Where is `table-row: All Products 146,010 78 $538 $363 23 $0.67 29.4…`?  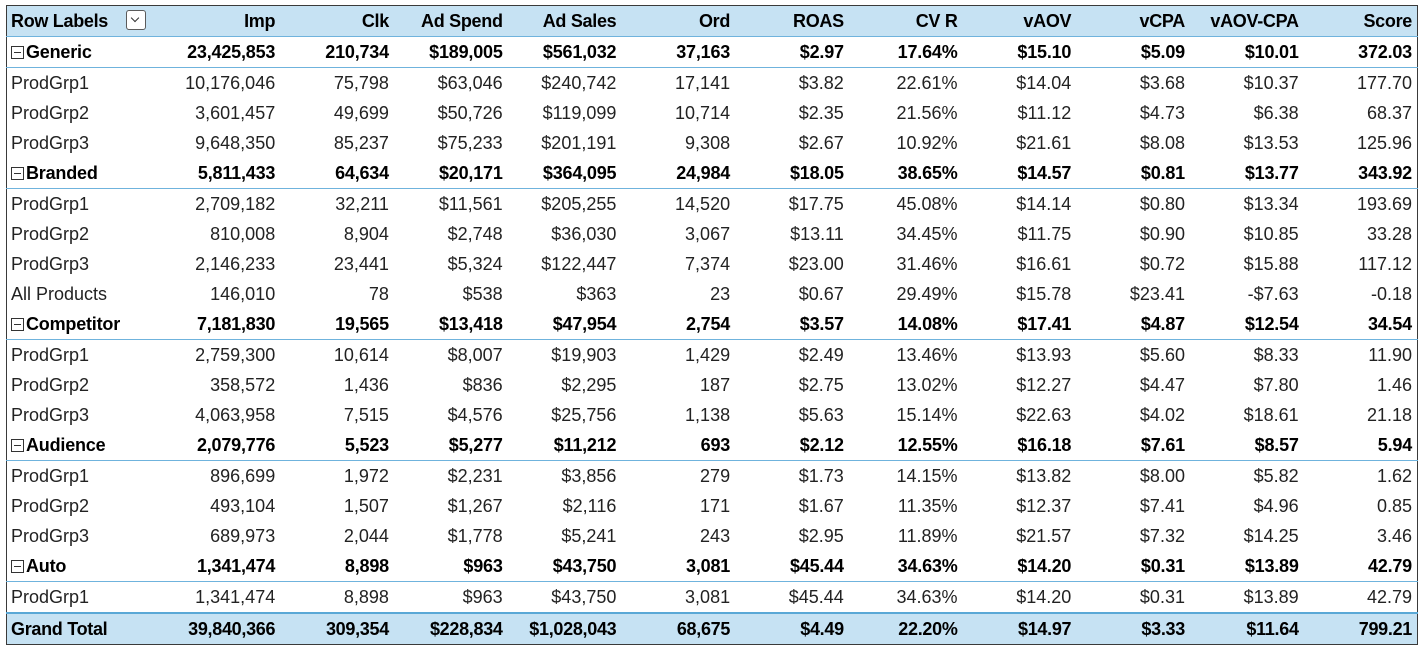
table-row: All Products 146,010 78 $538 $363 23 $0.67 29.4… is located at coordinates (712, 294).